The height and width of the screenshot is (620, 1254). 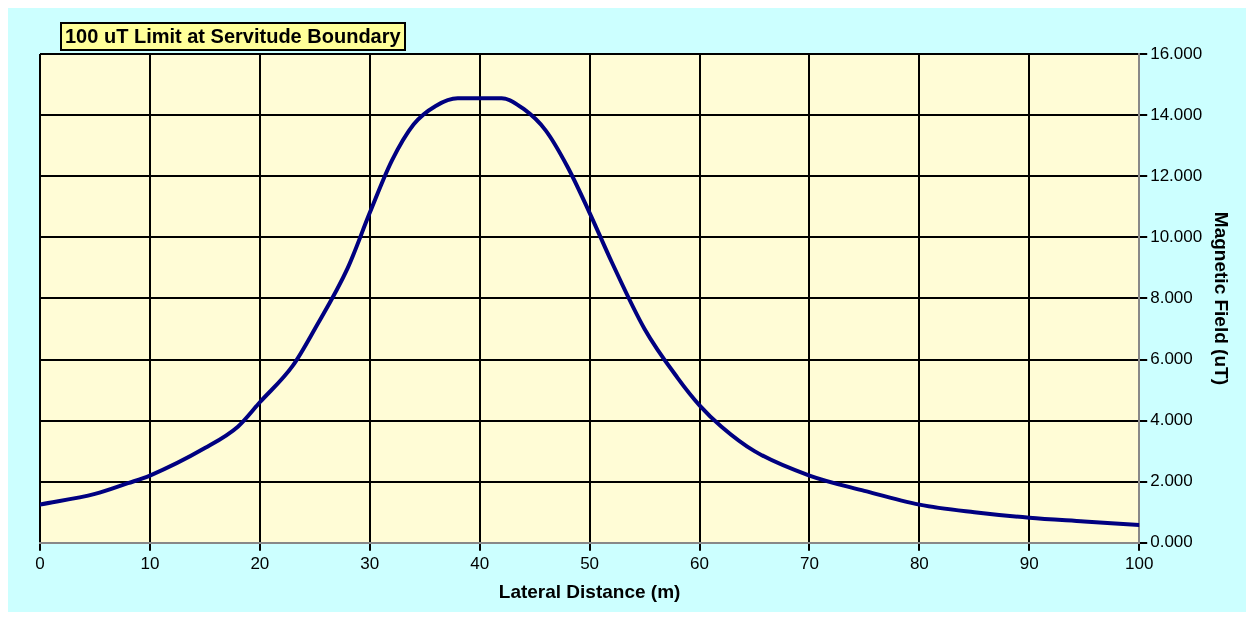 What do you see at coordinates (40, 563) in the screenshot?
I see `x-tick-label: 0` at bounding box center [40, 563].